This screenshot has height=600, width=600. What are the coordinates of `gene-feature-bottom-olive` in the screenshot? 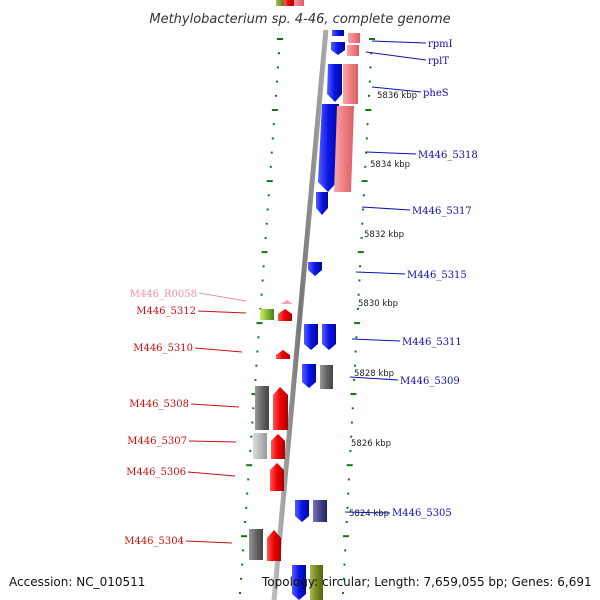 It's located at (316, 582).